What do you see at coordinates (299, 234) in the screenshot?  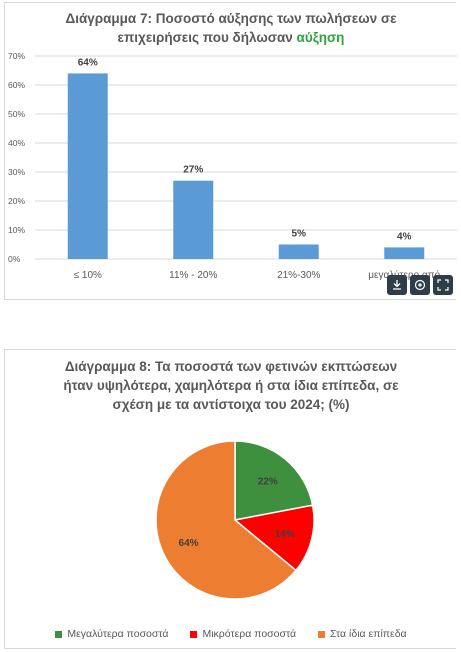 I see `bar-data-label: 5%` at bounding box center [299, 234].